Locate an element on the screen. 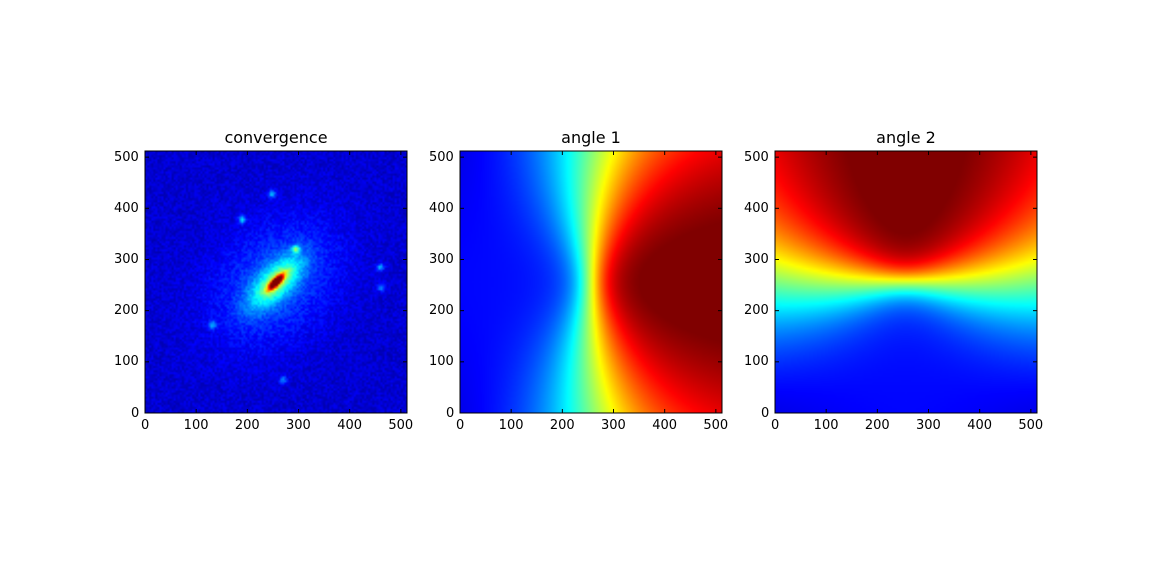  chart-title: convergence is located at coordinates (276, 137).